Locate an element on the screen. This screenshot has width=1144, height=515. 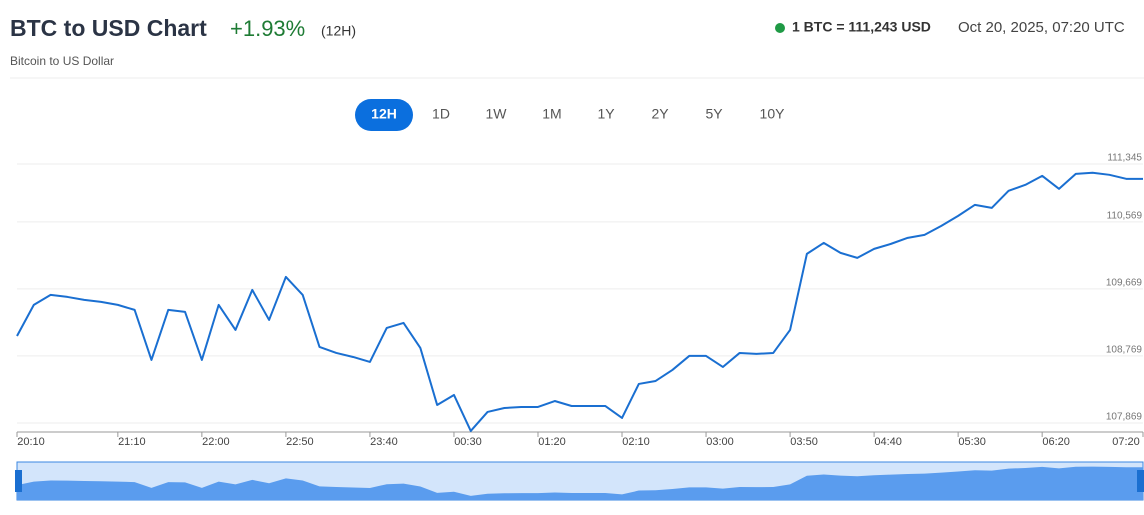
navigator-area is located at coordinates (580, 483).